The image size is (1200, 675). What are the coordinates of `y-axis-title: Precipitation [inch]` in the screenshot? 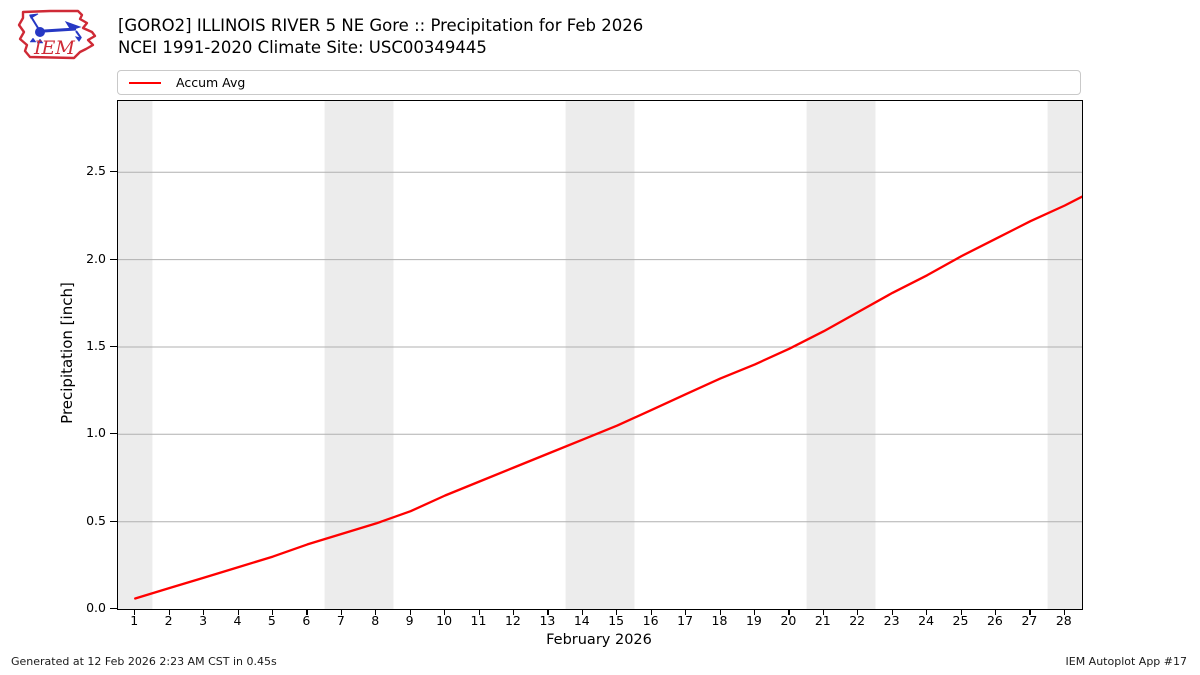 It's located at (67, 353).